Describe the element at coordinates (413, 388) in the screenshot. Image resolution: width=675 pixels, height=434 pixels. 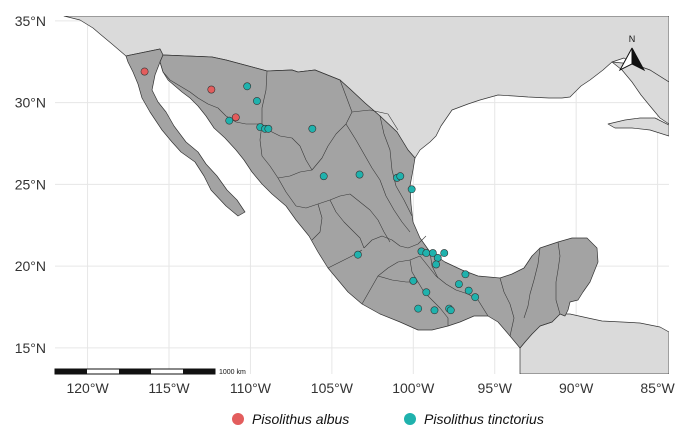
I see `lon-tick-label: 100°W` at that location.